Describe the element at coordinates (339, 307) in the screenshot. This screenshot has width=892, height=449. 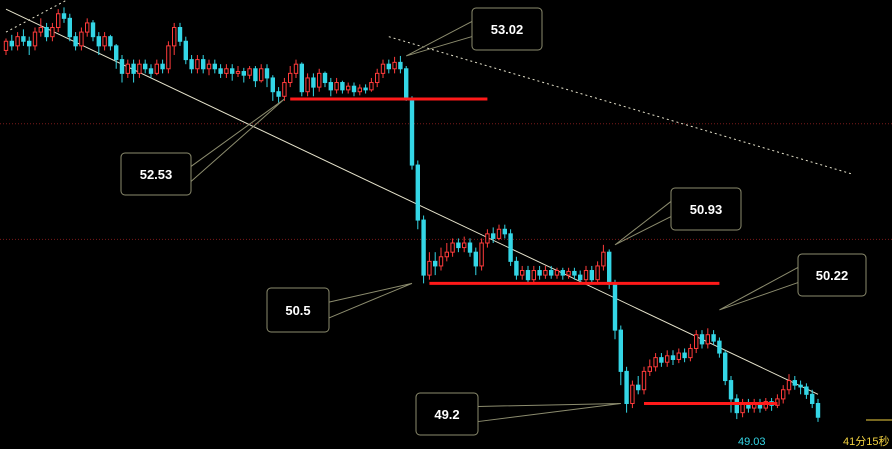
I see `price-callout: 50.5` at that location.